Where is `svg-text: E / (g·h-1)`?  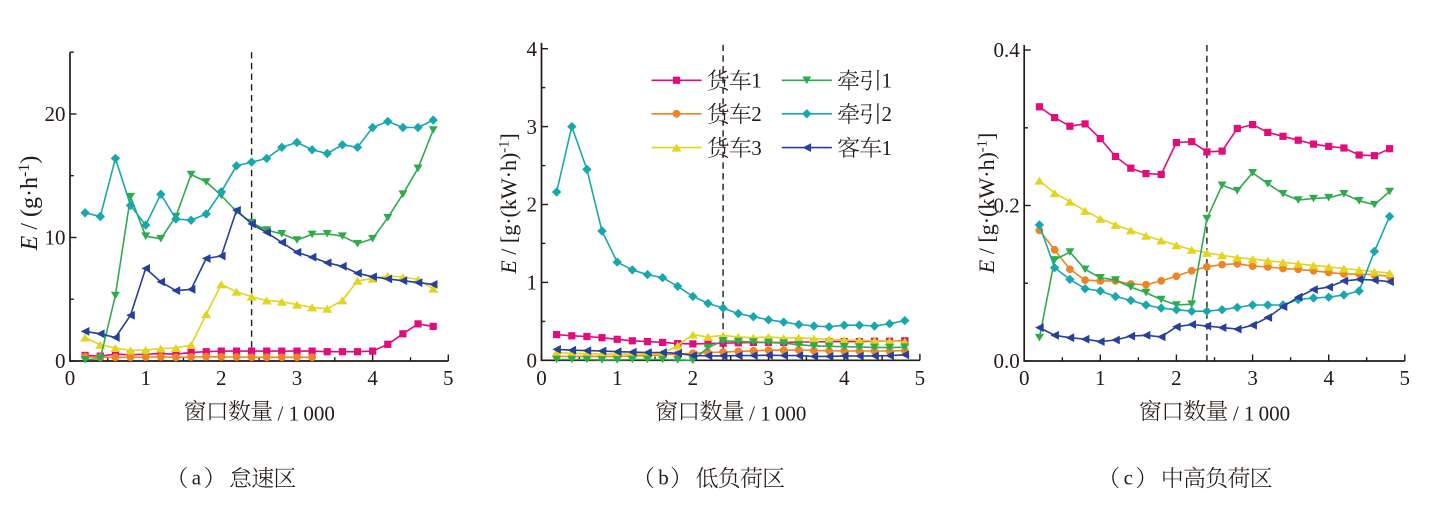 svg-text: E / (g·h-1) is located at coordinates (29, 204).